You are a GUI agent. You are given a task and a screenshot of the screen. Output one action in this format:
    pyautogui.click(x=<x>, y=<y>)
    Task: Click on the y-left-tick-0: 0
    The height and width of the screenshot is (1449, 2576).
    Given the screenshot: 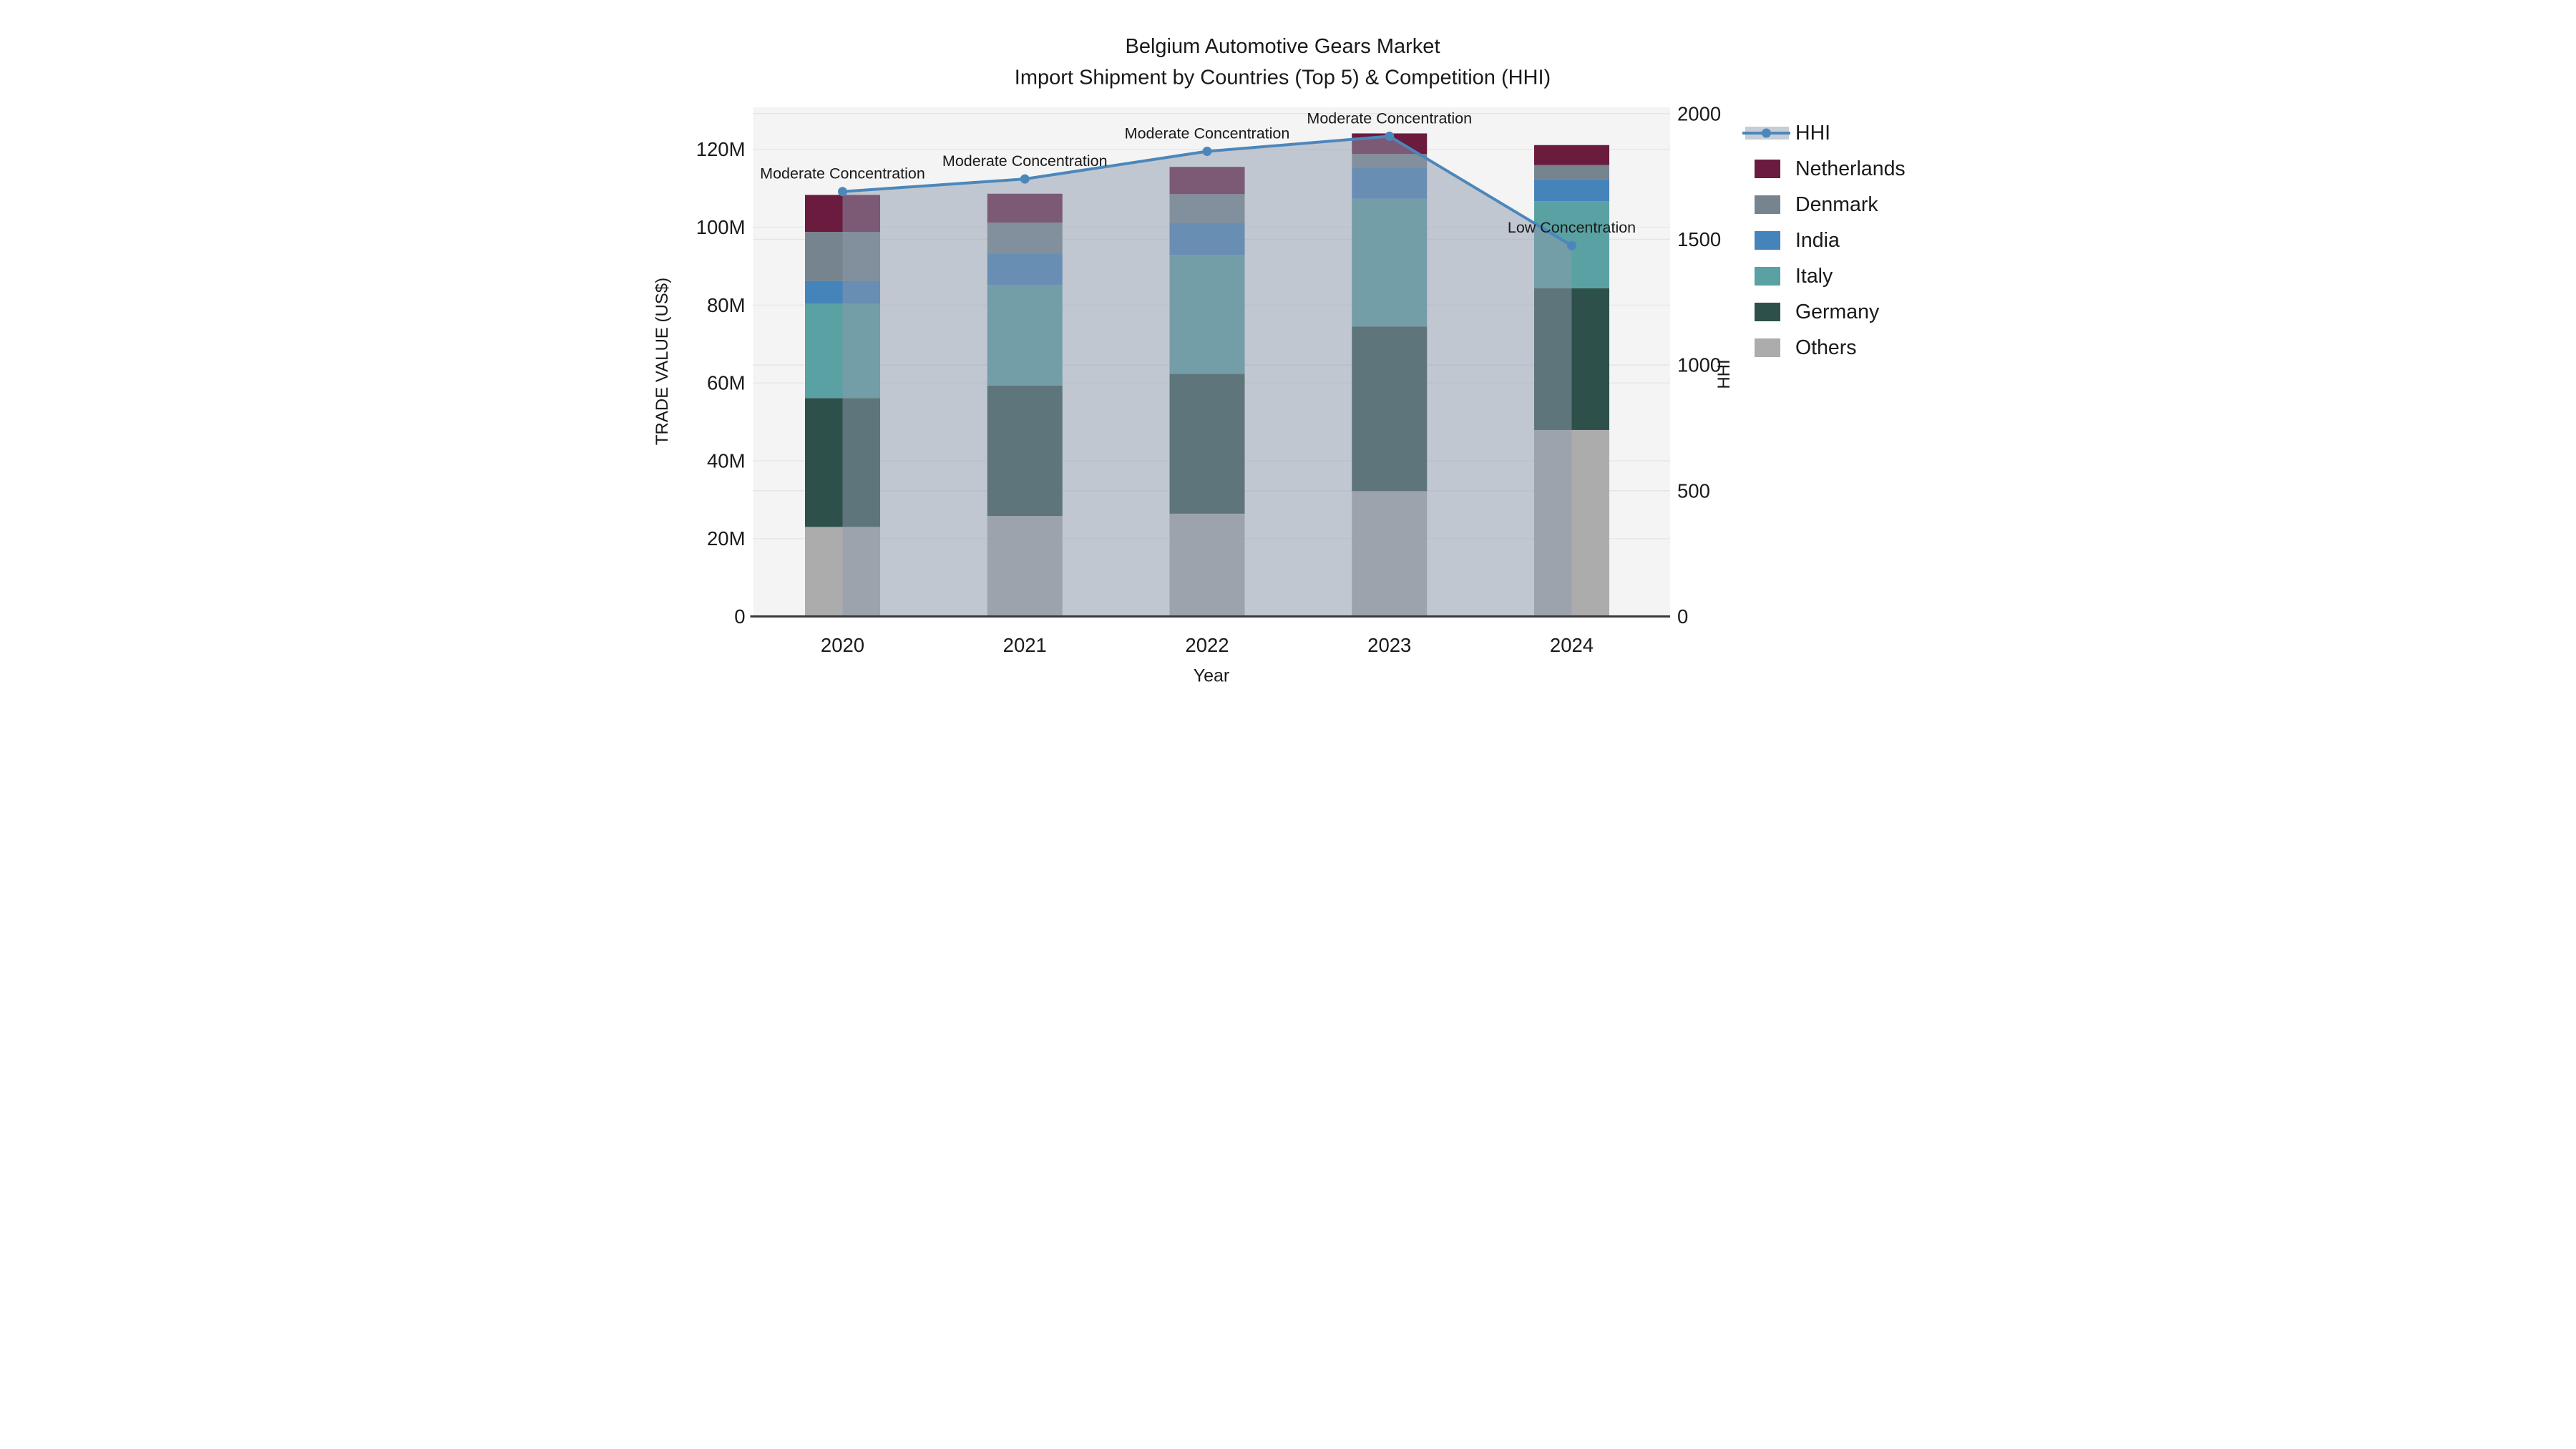 What is the action you would take?
    pyautogui.click(x=739, y=616)
    